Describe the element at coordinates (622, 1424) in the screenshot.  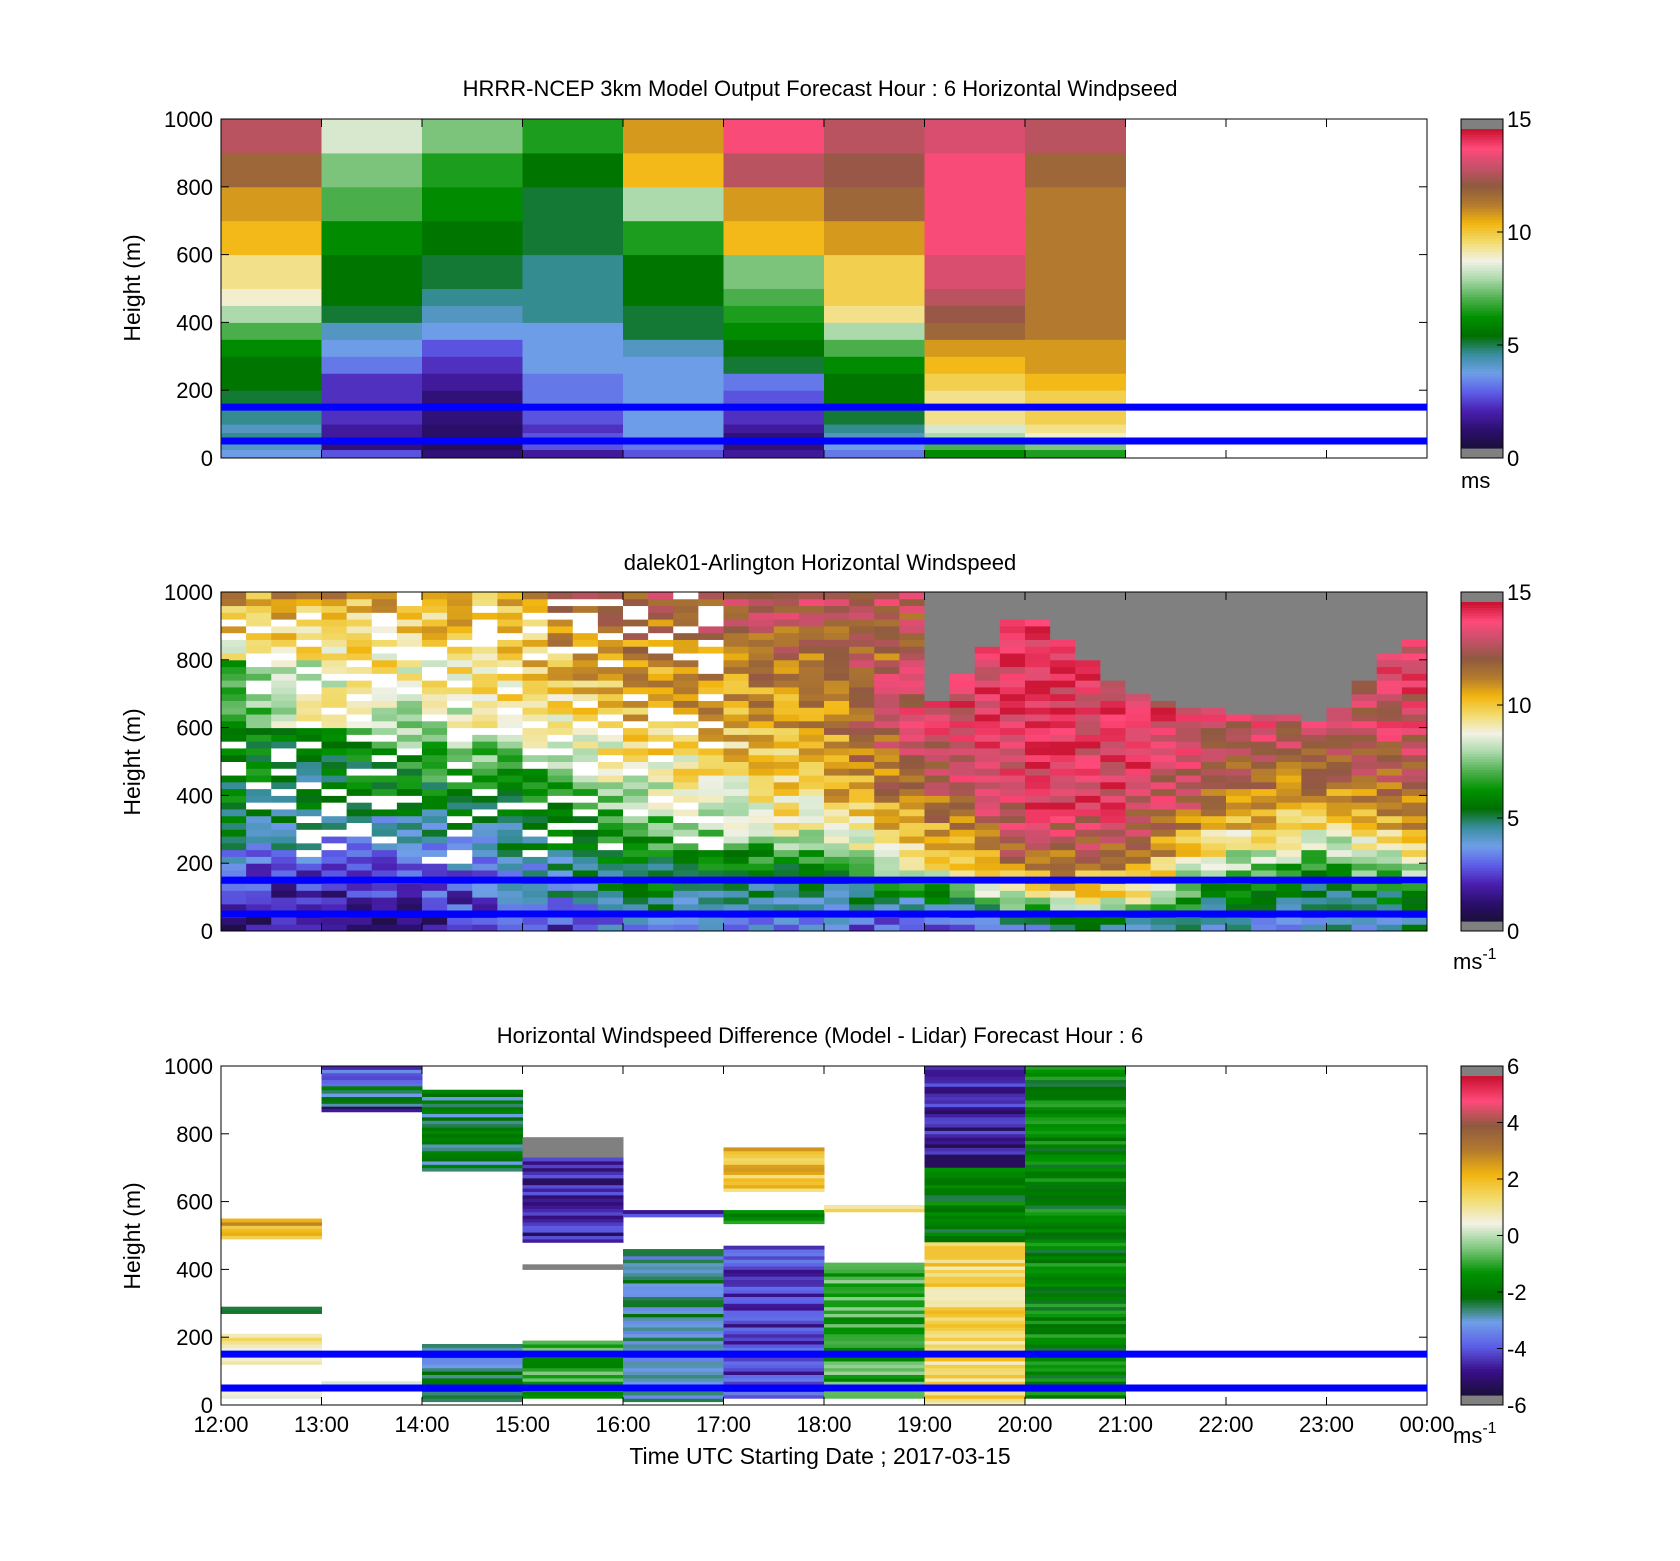
I see `x-tick-label: 16:00` at that location.